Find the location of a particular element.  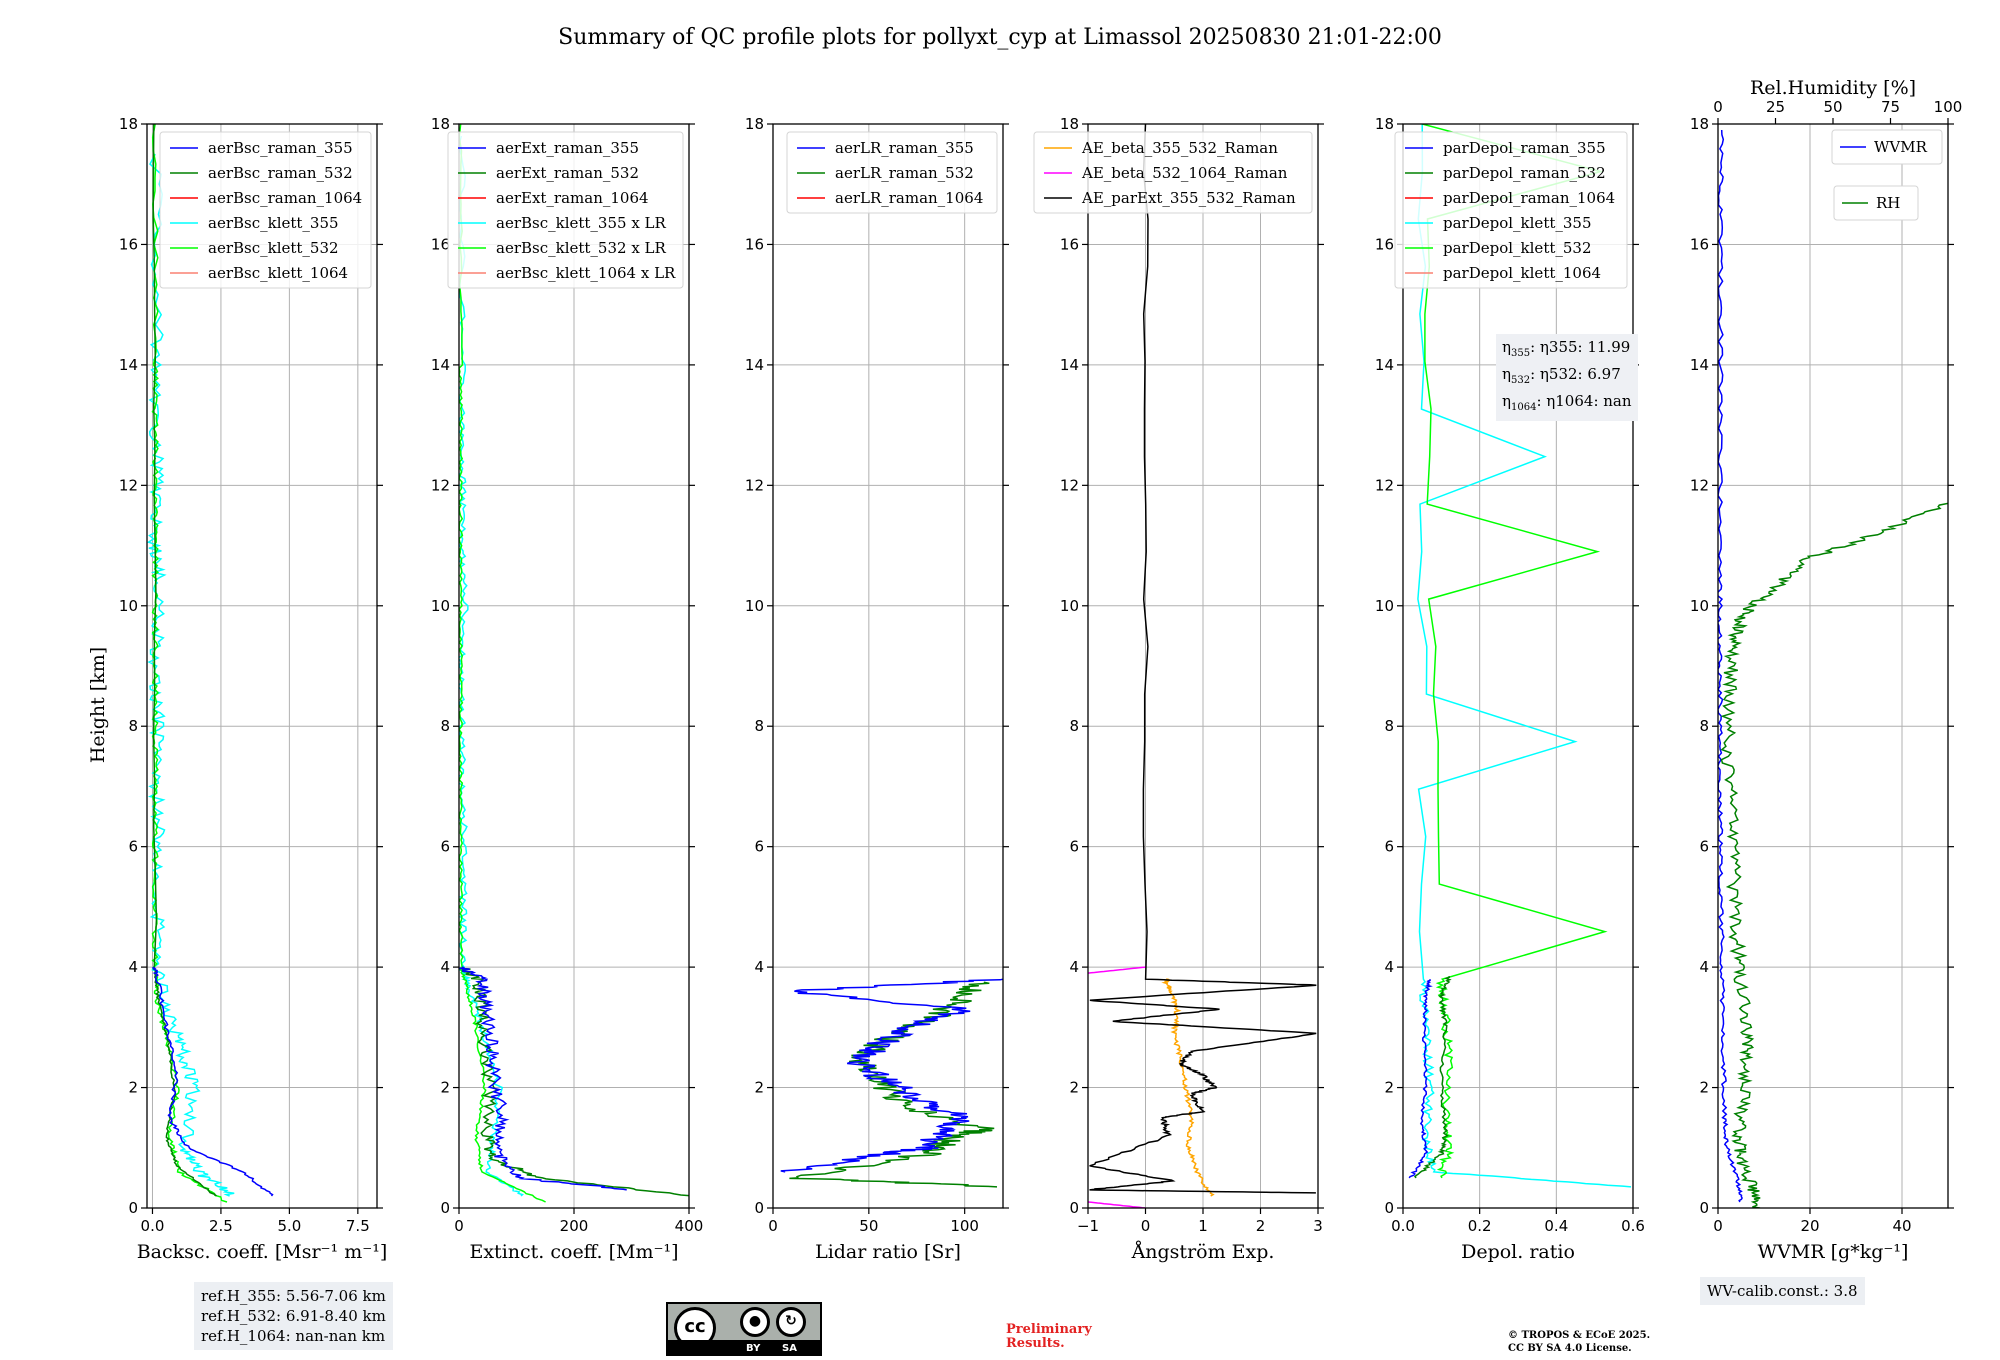

x-tick-label: 0.0 is located at coordinates (1403, 1226).